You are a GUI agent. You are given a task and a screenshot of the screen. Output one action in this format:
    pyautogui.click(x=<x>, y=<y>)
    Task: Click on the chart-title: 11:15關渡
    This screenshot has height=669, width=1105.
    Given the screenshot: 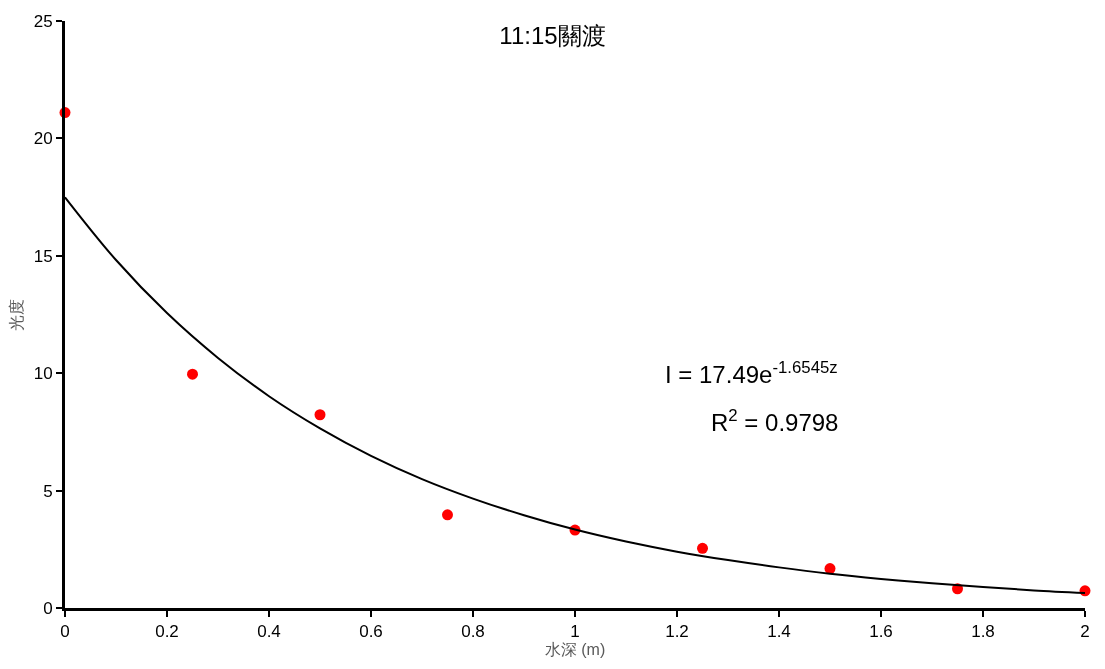 What is the action you would take?
    pyautogui.click(x=552, y=35)
    